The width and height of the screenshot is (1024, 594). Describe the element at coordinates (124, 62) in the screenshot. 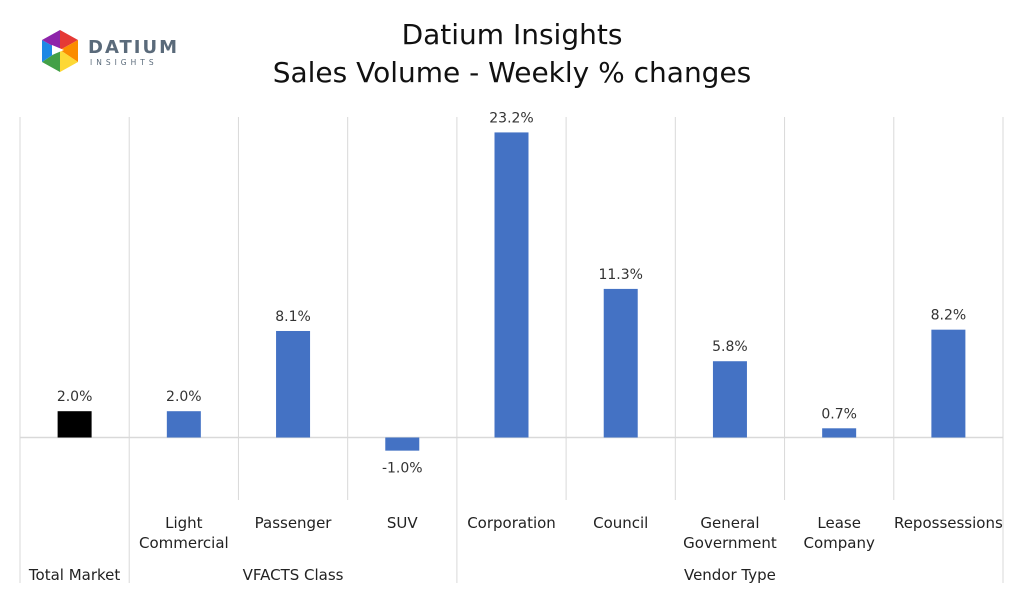

I see `logo-tagline: INSIGHTS` at that location.